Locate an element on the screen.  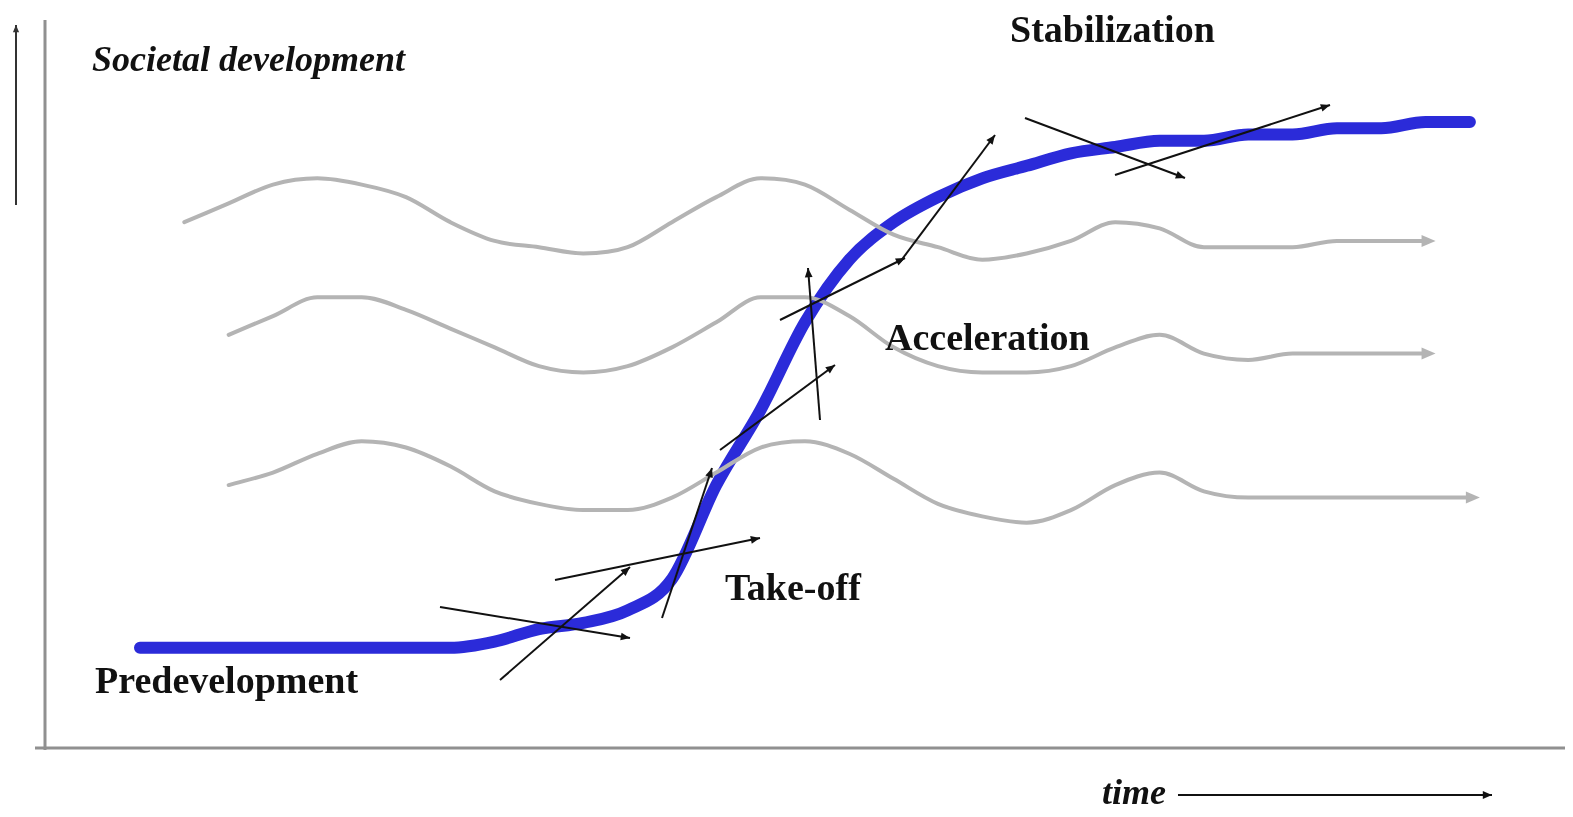
text: Stabilization is located at coordinates (1112, 28).